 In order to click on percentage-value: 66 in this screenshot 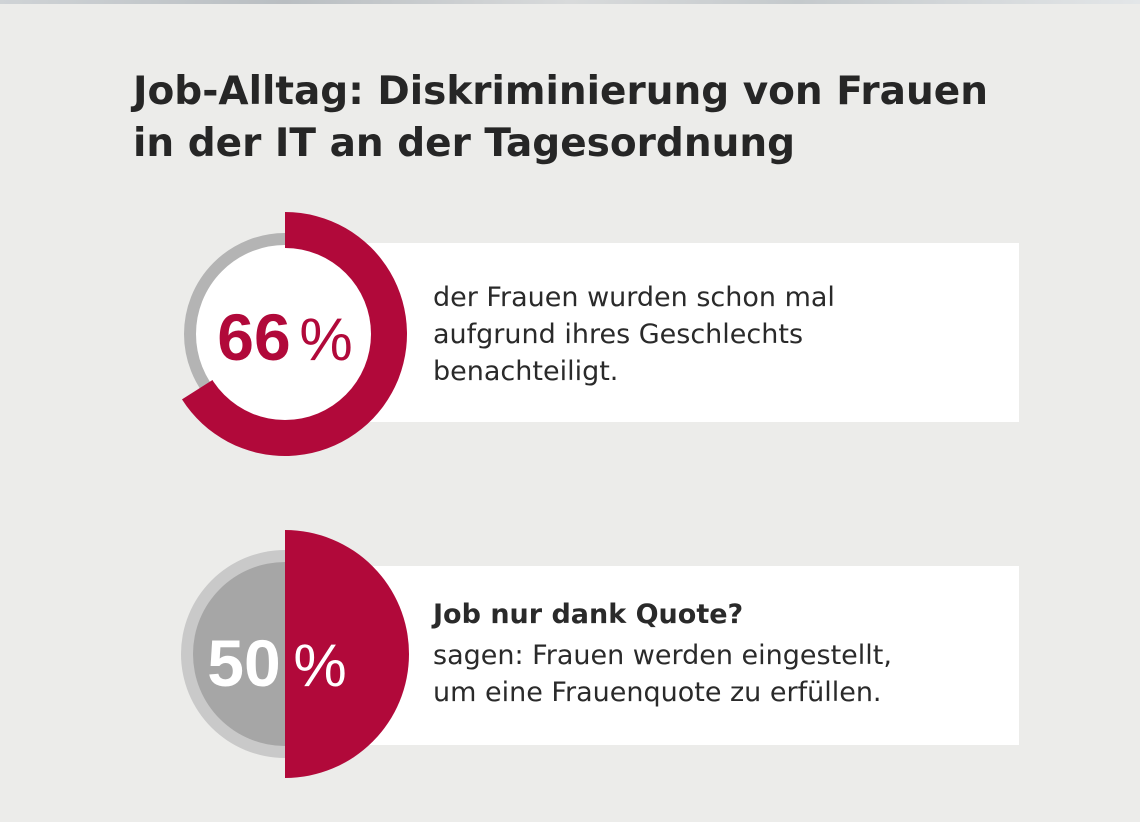, I will do `click(253, 337)`.